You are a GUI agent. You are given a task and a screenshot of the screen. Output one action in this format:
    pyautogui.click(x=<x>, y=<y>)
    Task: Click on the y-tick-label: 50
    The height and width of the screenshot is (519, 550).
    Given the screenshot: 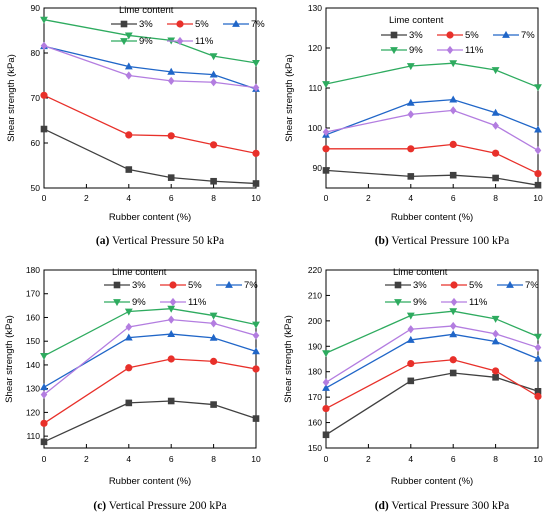 What is the action you would take?
    pyautogui.click(x=36, y=188)
    